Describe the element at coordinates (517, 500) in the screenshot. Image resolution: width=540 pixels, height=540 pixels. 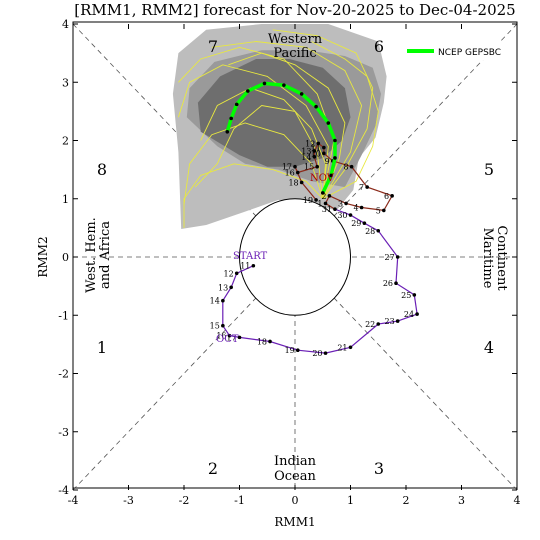
I see `x-tick-label-4: 4` at that location.